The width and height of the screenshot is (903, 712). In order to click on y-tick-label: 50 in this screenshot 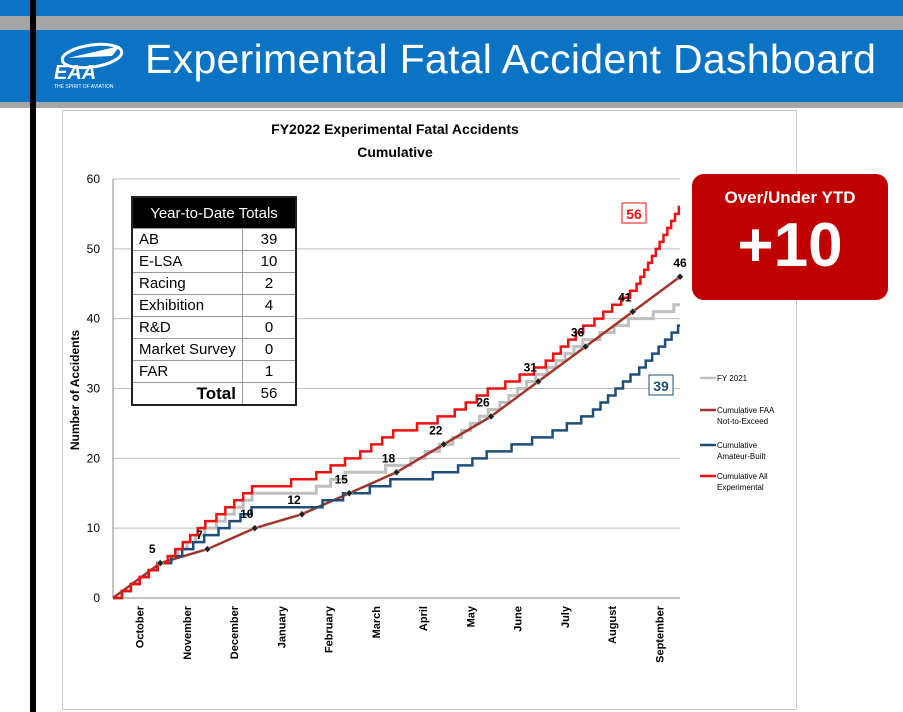, I will do `click(94, 249)`.